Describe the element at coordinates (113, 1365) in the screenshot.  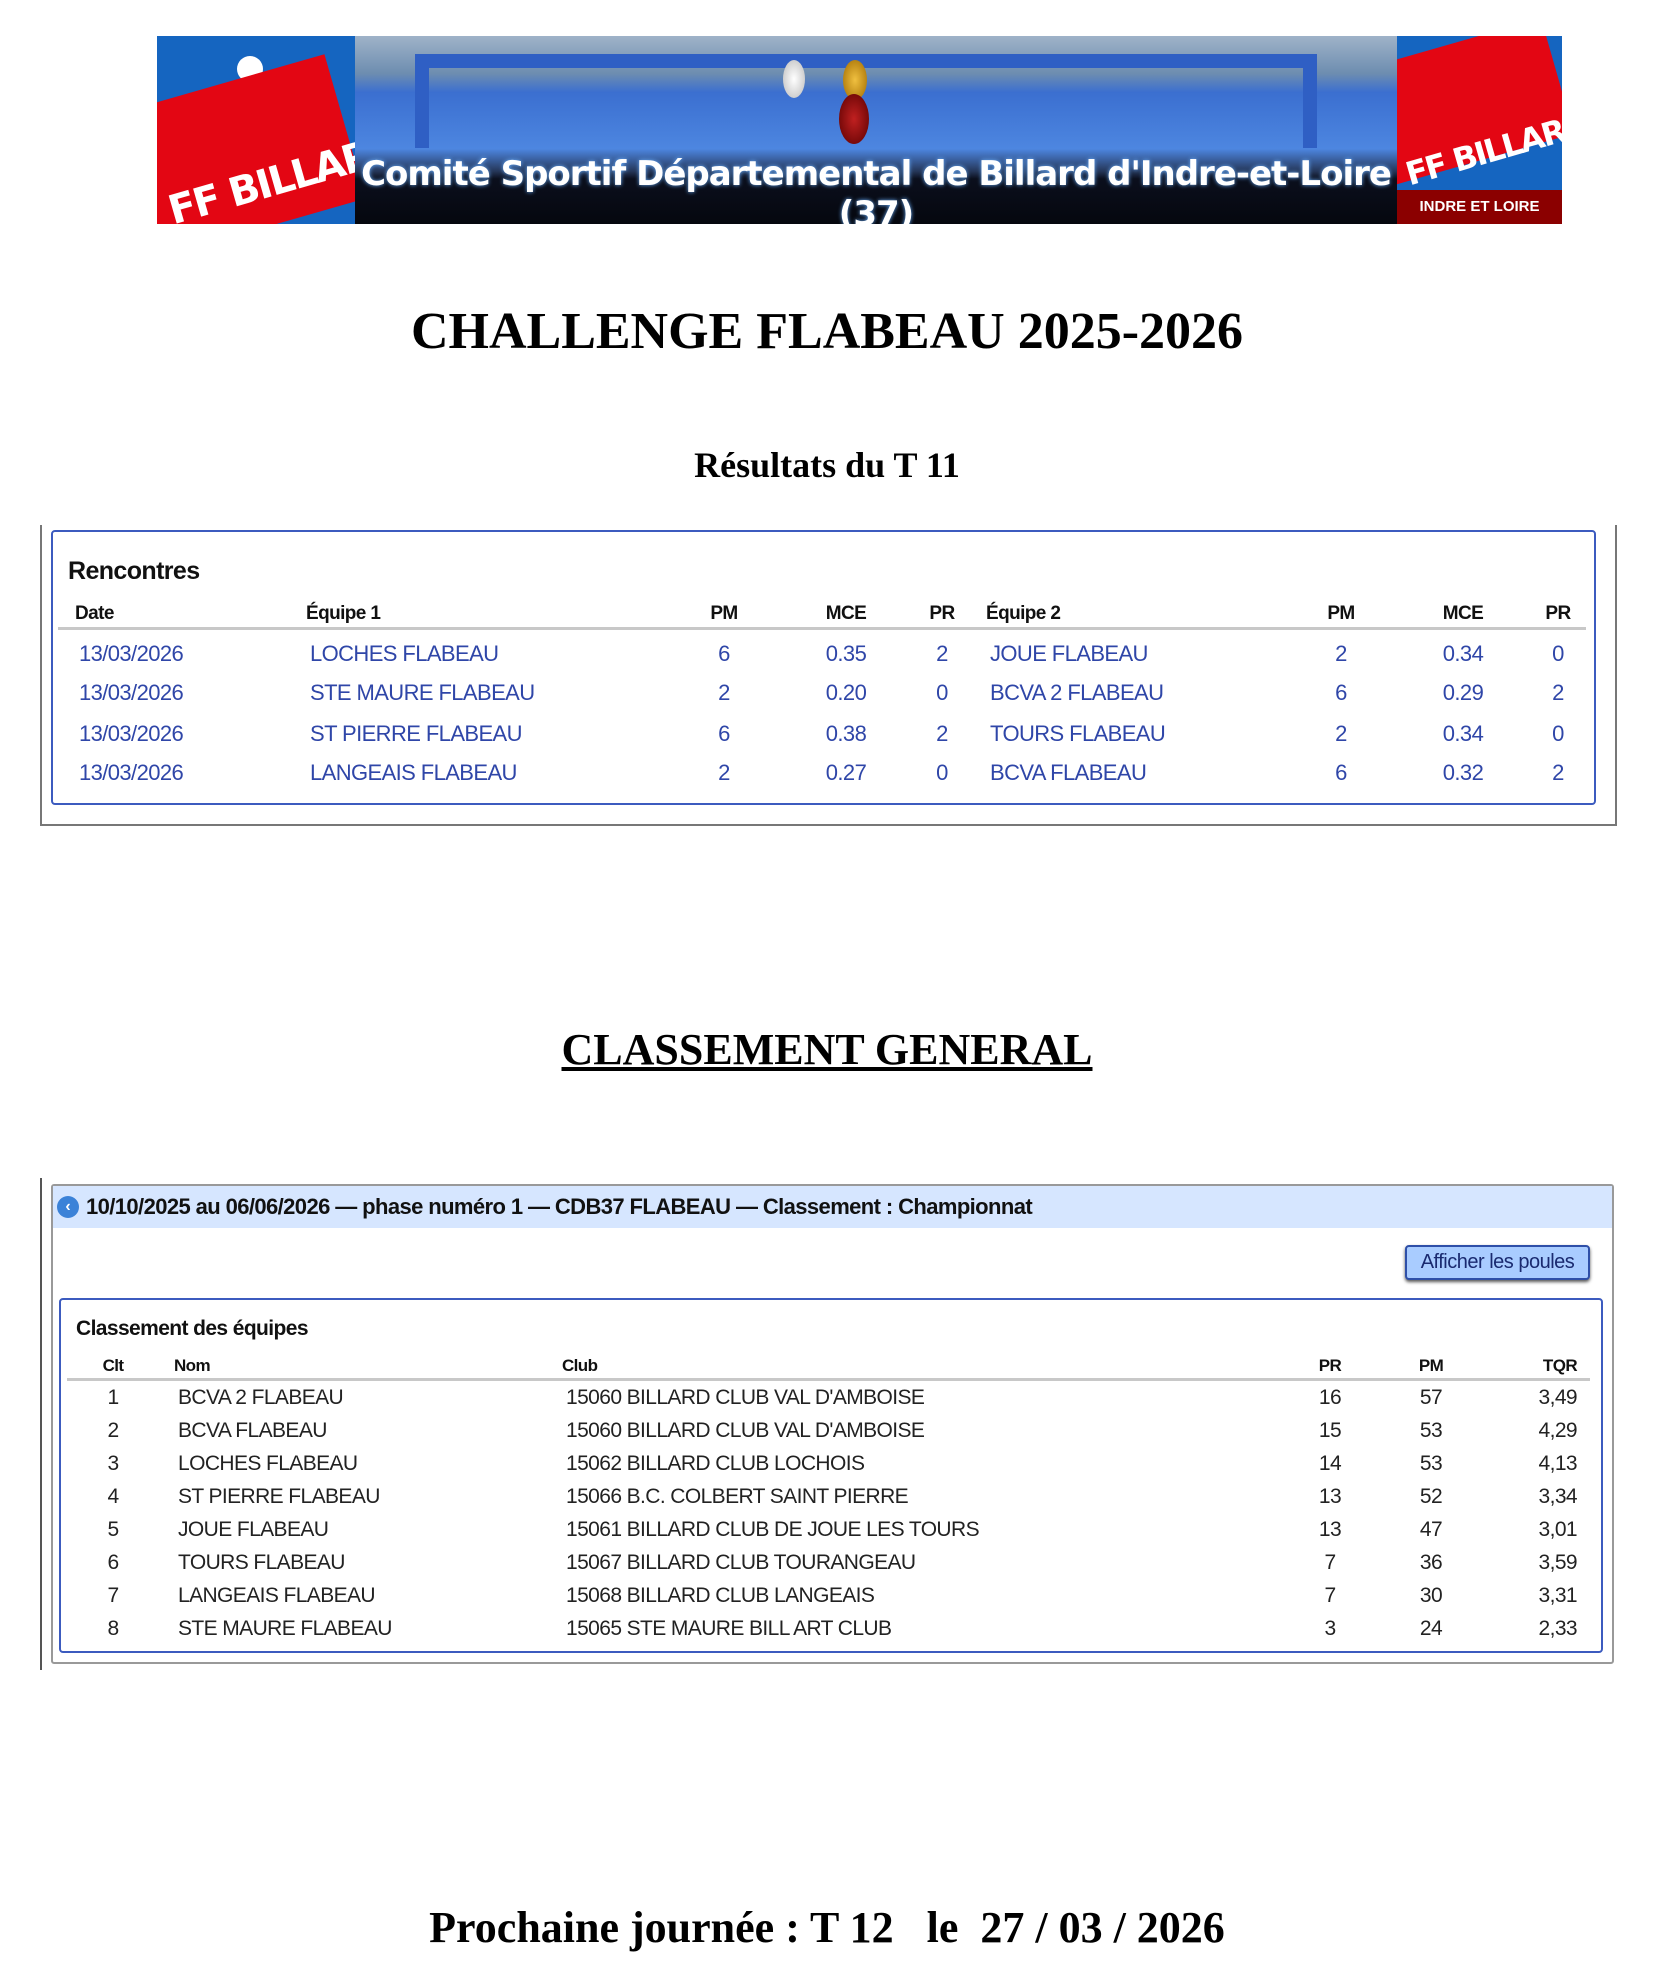
I see `classement-col-clt: Clt` at that location.